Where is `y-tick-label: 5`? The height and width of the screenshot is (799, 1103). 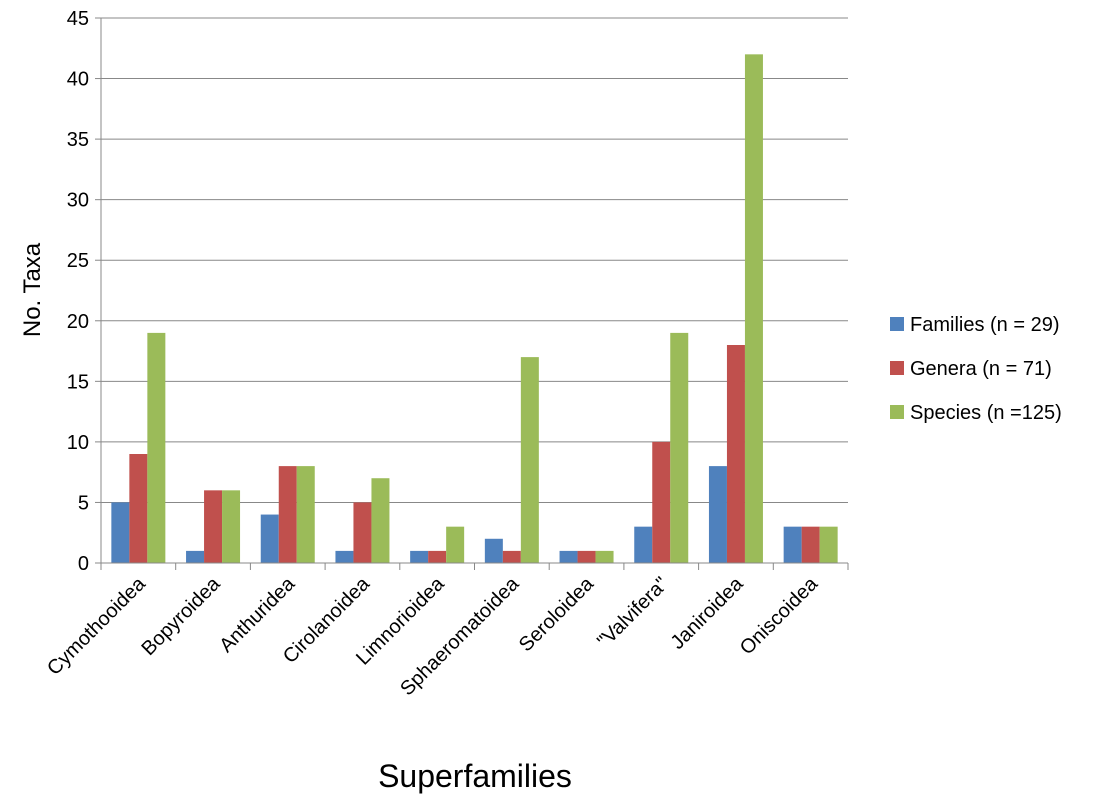 y-tick-label: 5 is located at coordinates (83, 503).